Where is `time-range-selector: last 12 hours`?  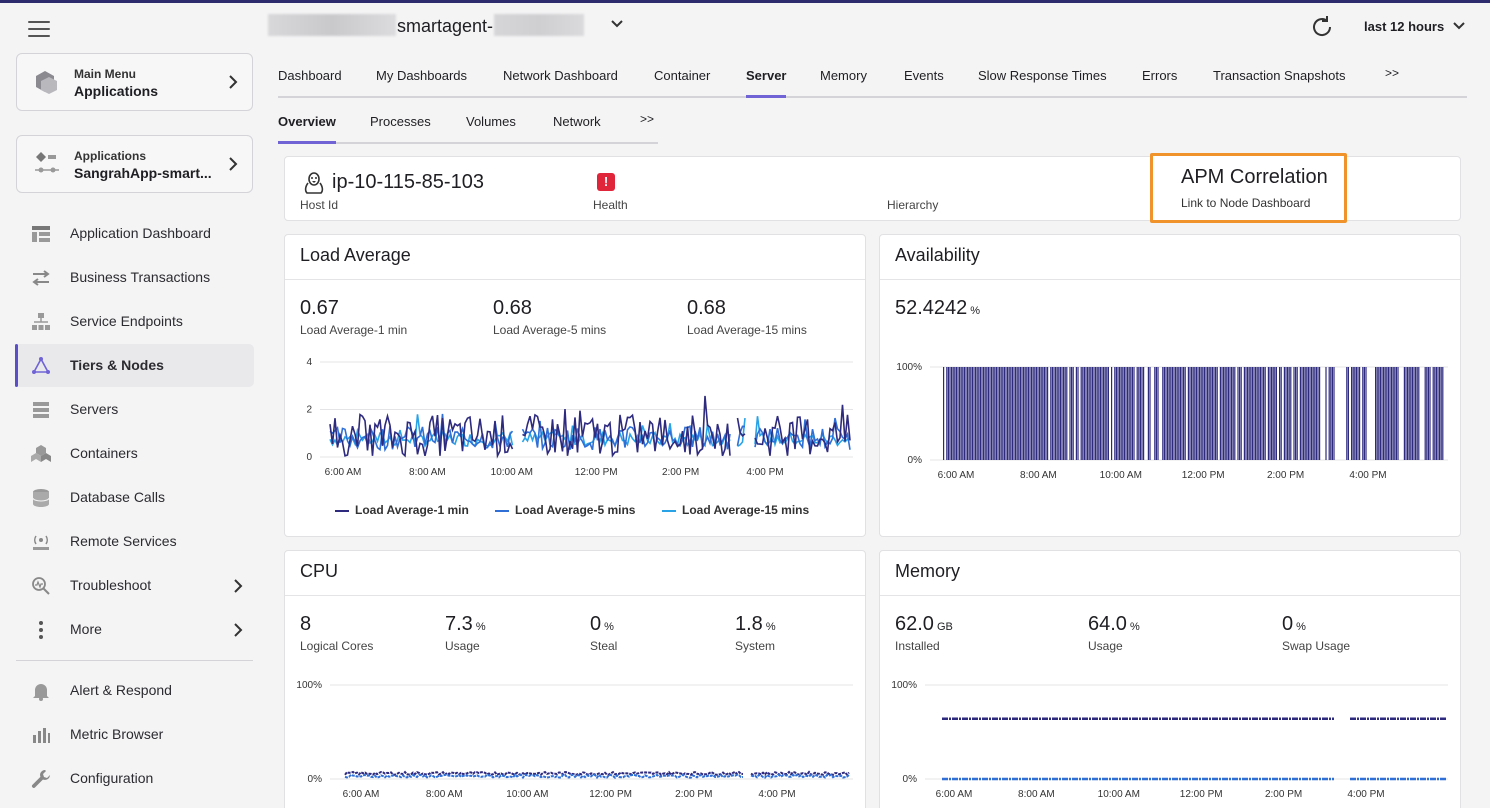 time-range-selector: last 12 hours is located at coordinates (1404, 26).